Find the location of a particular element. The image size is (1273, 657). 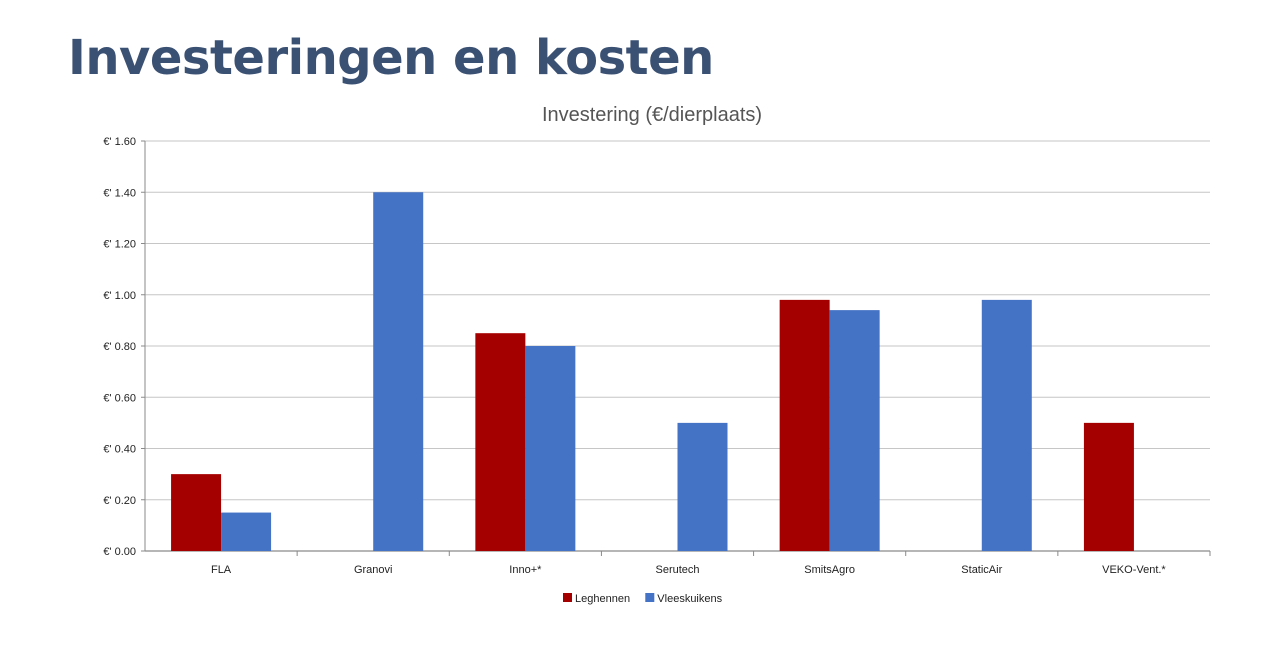

x-category-label: Serutech is located at coordinates (677, 570).